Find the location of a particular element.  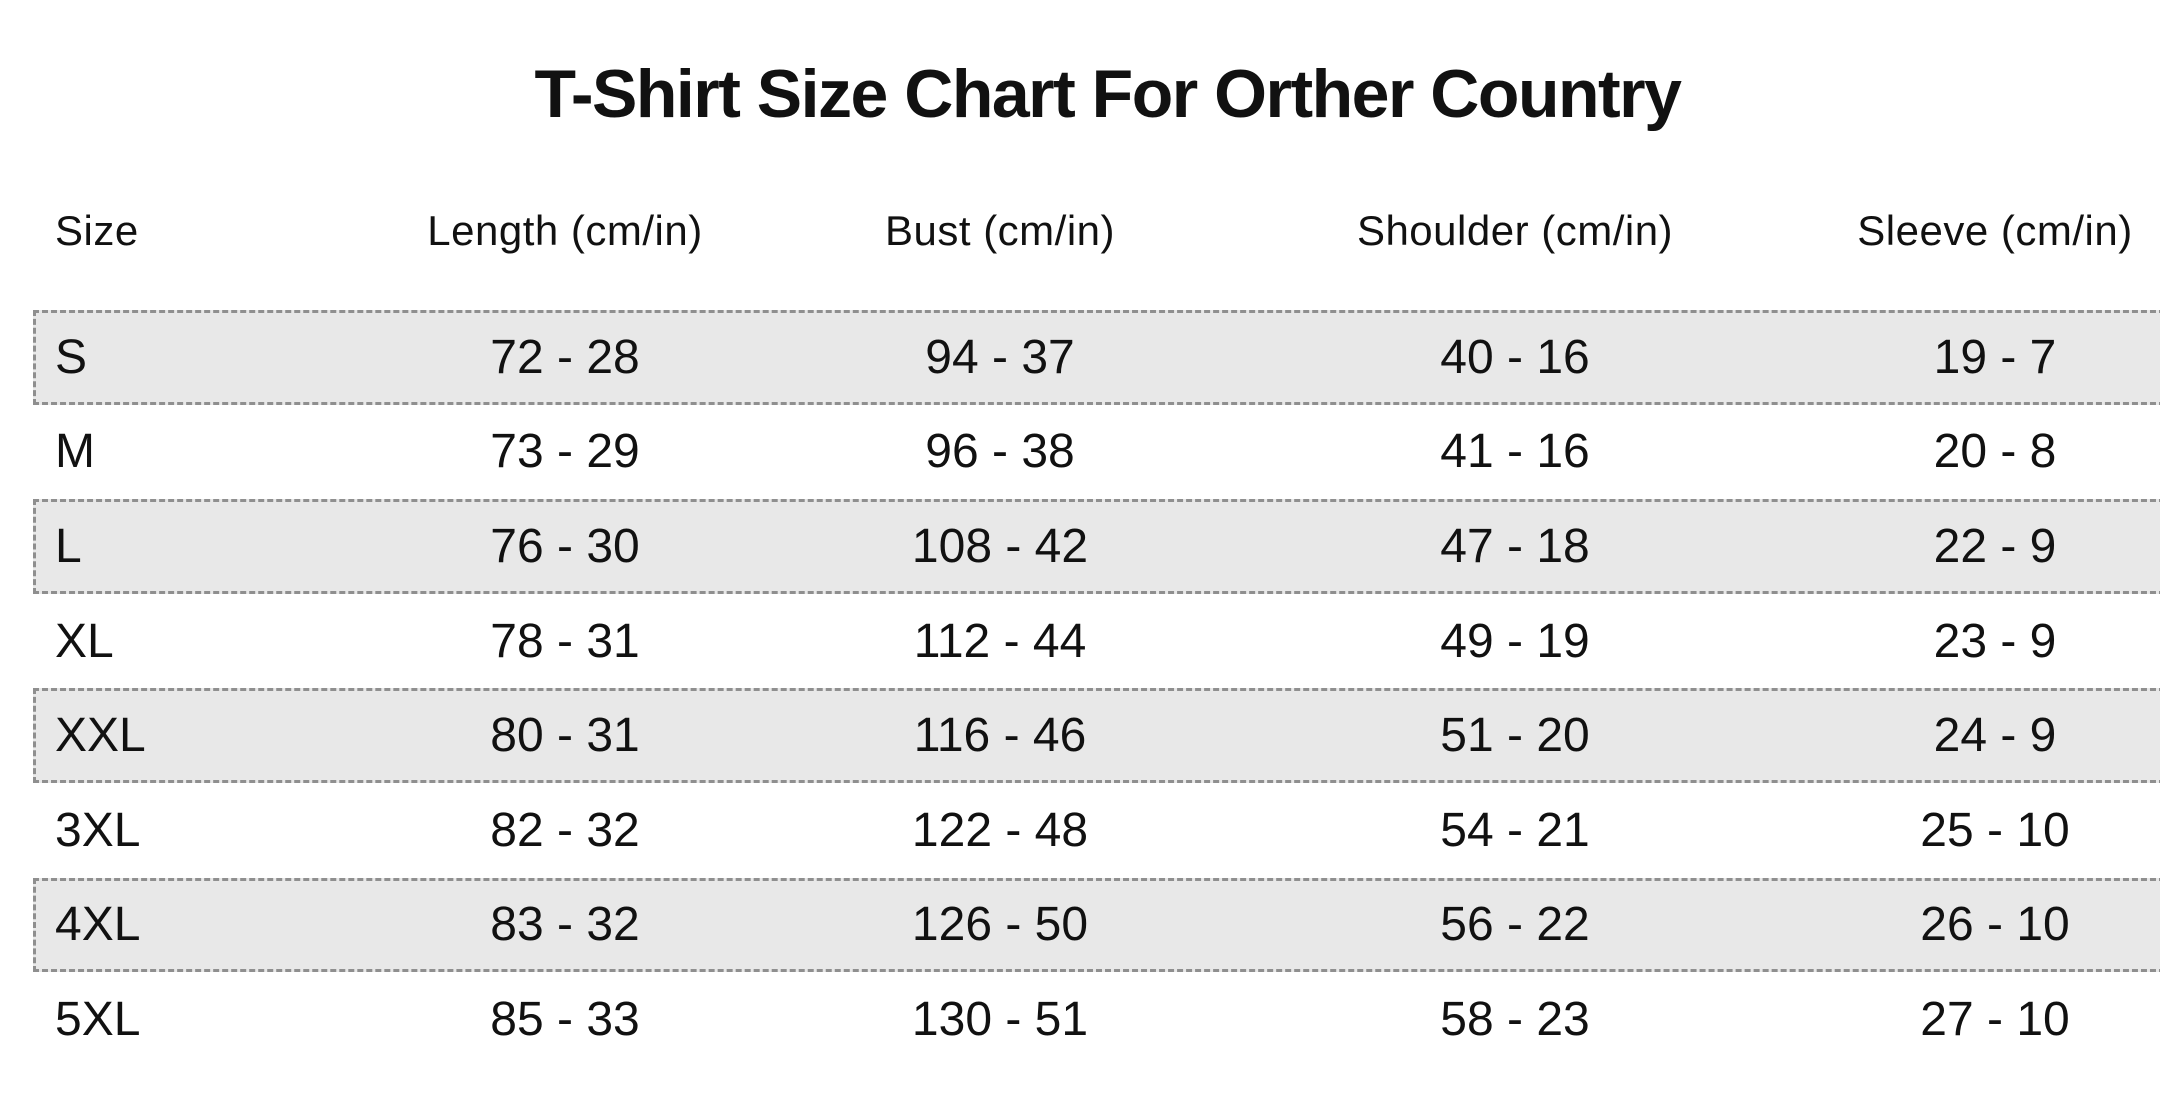

cell-sleeve: 27 - 10 is located at coordinates (1995, 1019).